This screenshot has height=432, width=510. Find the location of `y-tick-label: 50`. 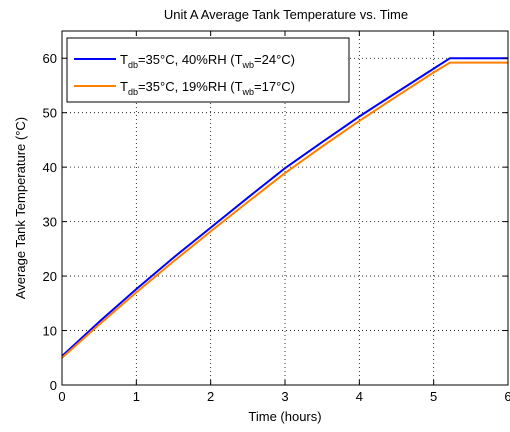

y-tick-label: 50 is located at coordinates (50, 113).